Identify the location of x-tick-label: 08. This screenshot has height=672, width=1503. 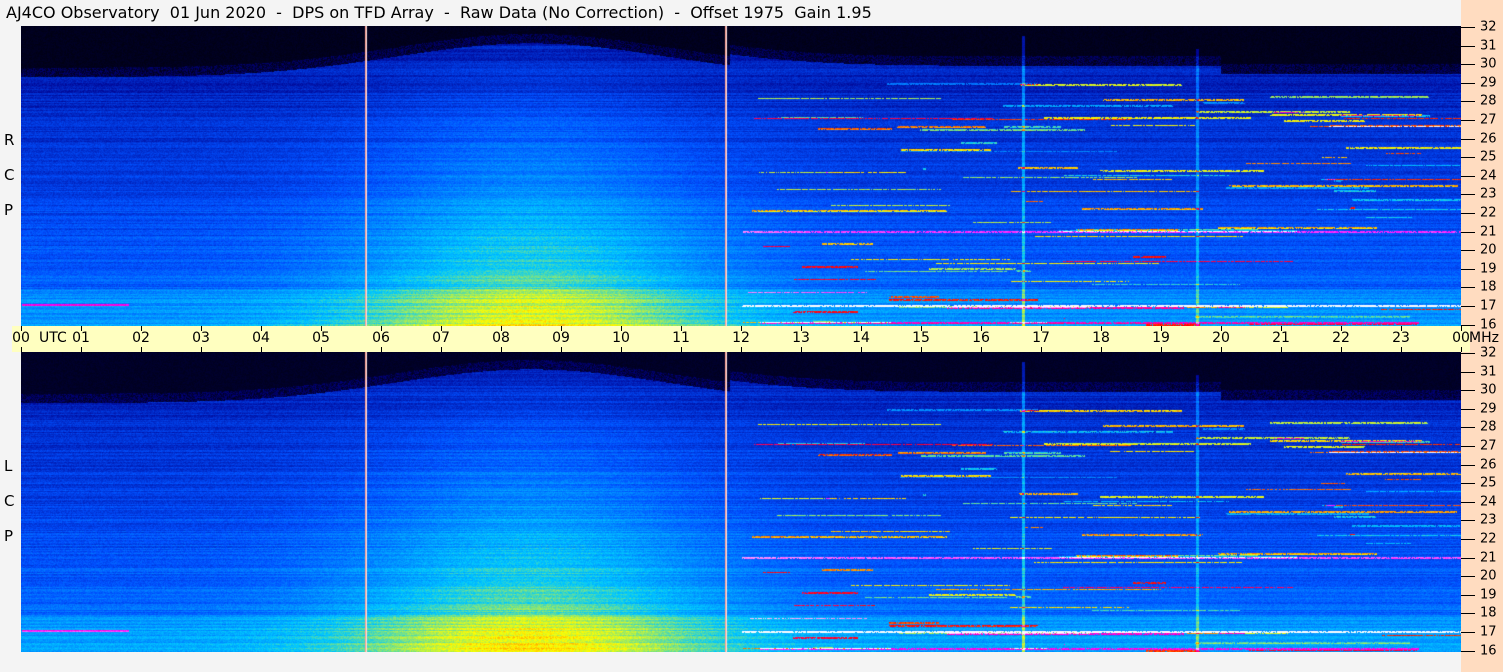
(501, 338).